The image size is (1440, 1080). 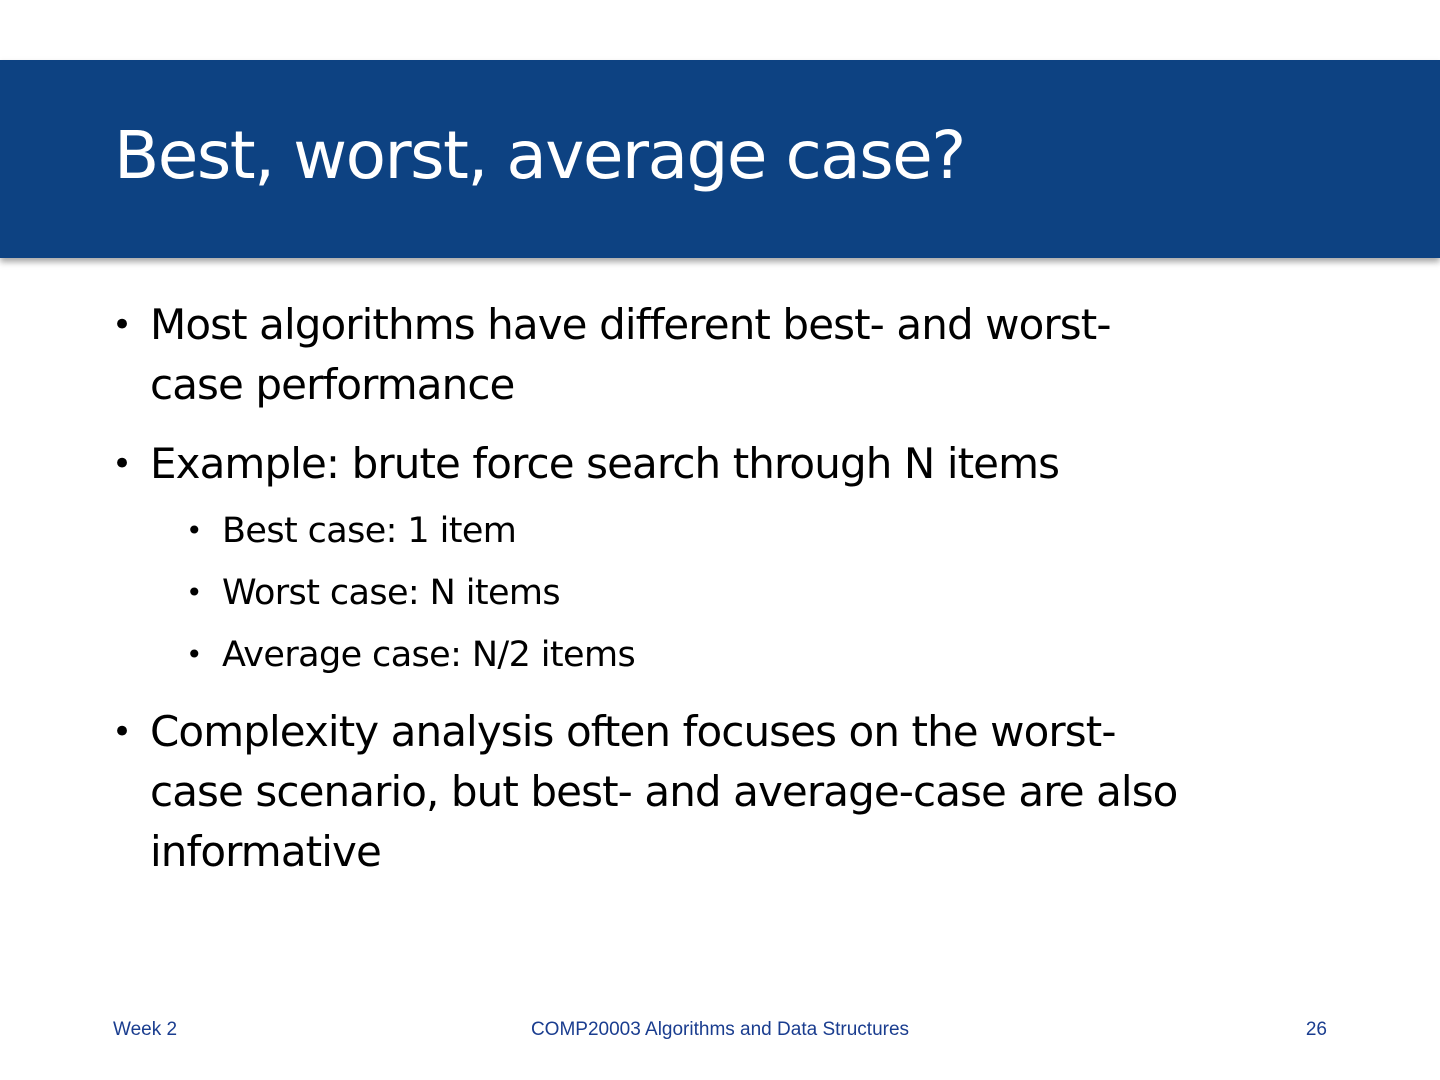 I want to click on sub-bullet-item: • Best case: 1 item, so click(x=351, y=531).